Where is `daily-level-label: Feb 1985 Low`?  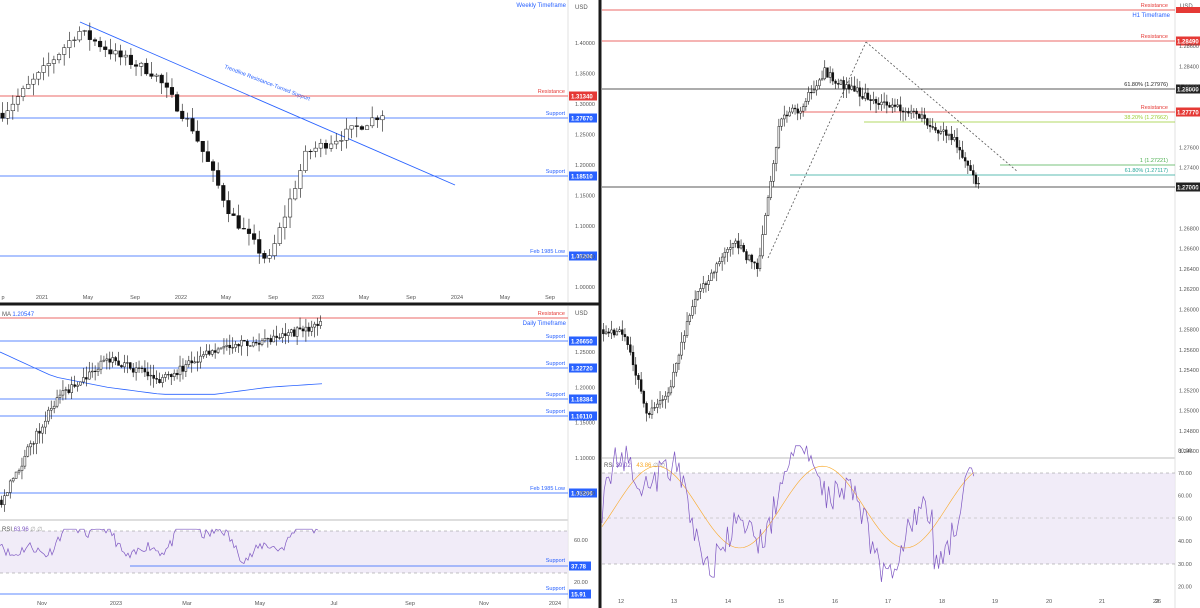
daily-level-label: Feb 1985 Low is located at coordinates (547, 489).